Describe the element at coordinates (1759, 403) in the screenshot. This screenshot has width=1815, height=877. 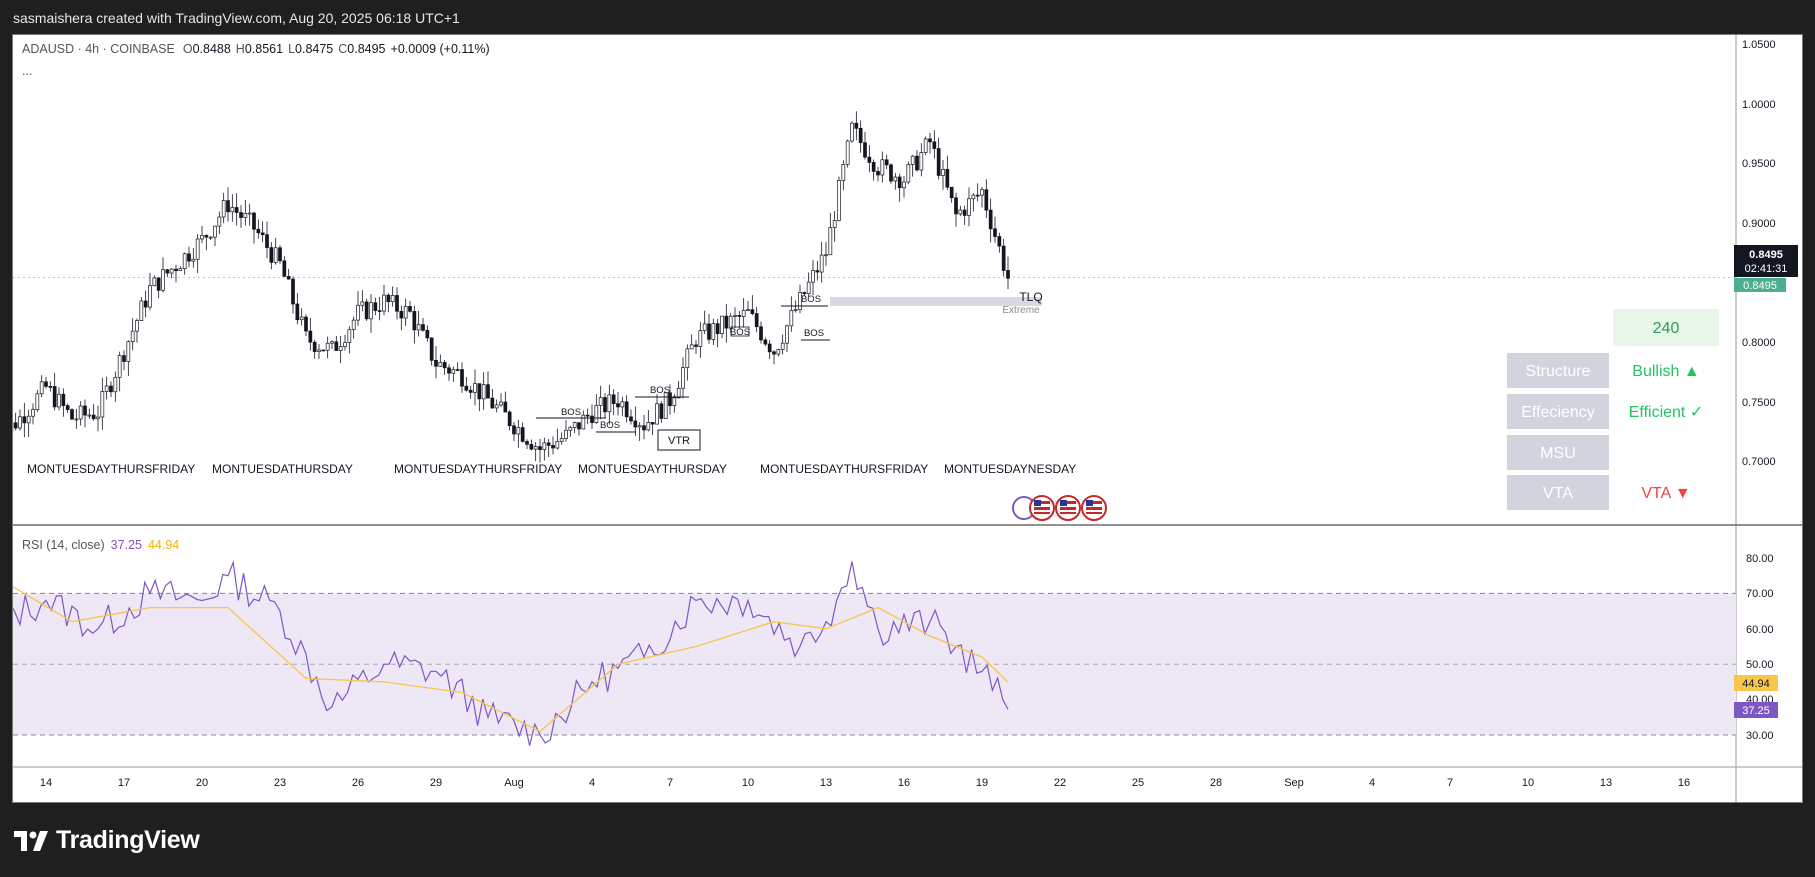
I see `price-tick: 0.7500` at that location.